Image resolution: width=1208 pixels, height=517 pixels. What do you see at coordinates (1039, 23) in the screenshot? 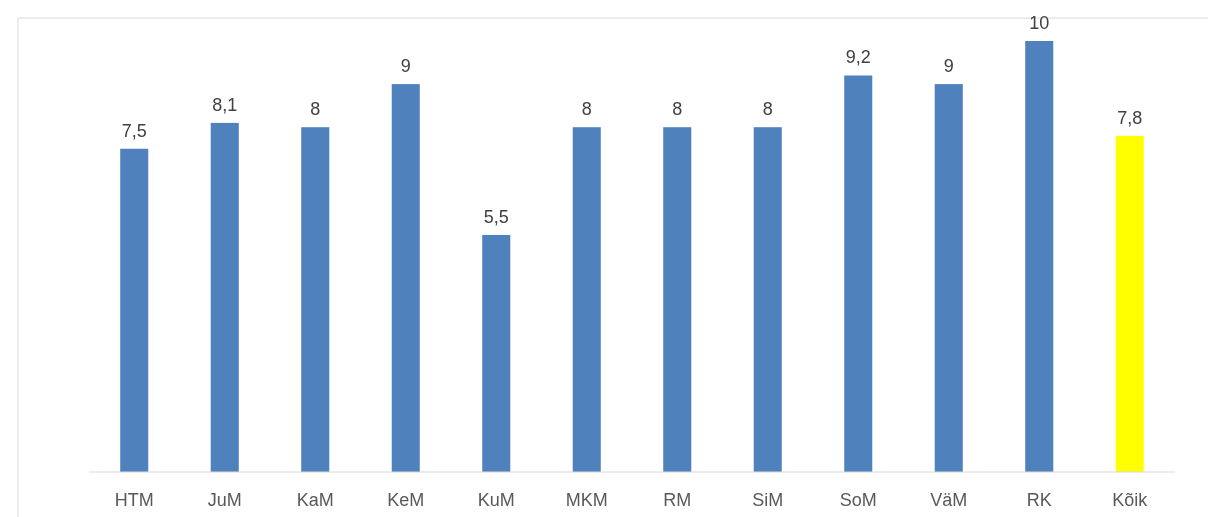
I see `data-label: 10` at bounding box center [1039, 23].